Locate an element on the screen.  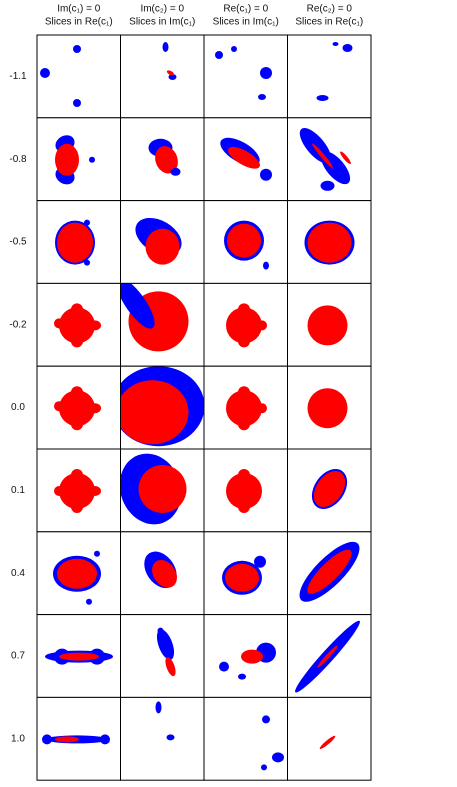
column-title: Im(c₂) = 0 is located at coordinates (162, 9).